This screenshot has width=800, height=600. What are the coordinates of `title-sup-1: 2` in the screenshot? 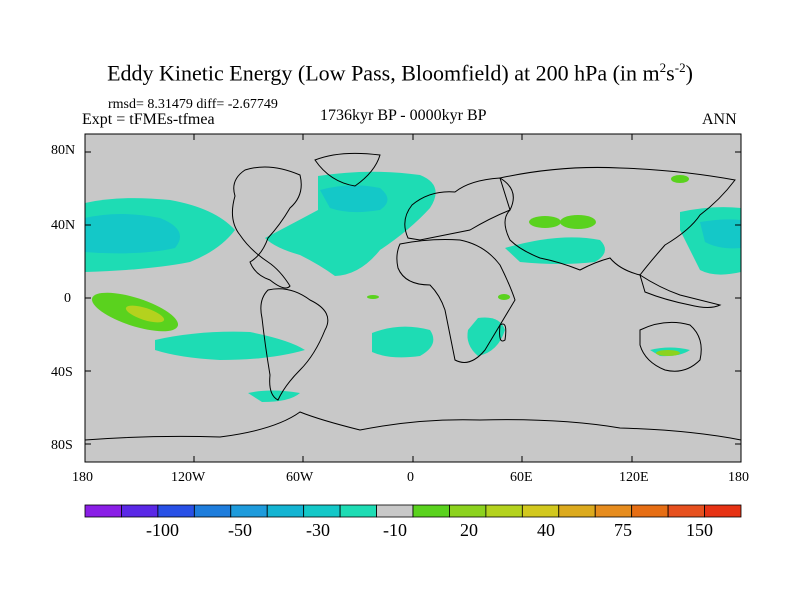 It's located at (663, 67).